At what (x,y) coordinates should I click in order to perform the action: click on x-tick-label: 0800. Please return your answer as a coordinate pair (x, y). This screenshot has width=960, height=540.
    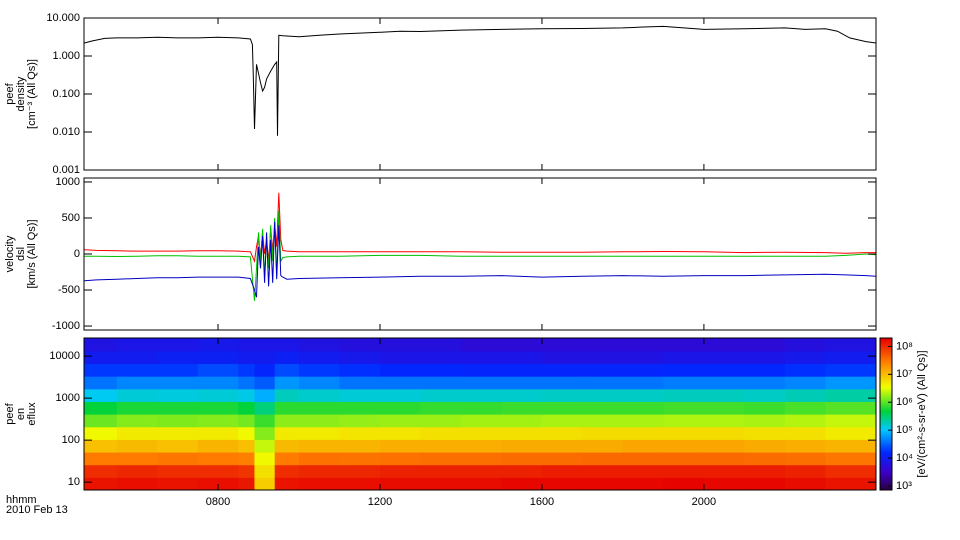
    Looking at the image, I should click on (218, 502).